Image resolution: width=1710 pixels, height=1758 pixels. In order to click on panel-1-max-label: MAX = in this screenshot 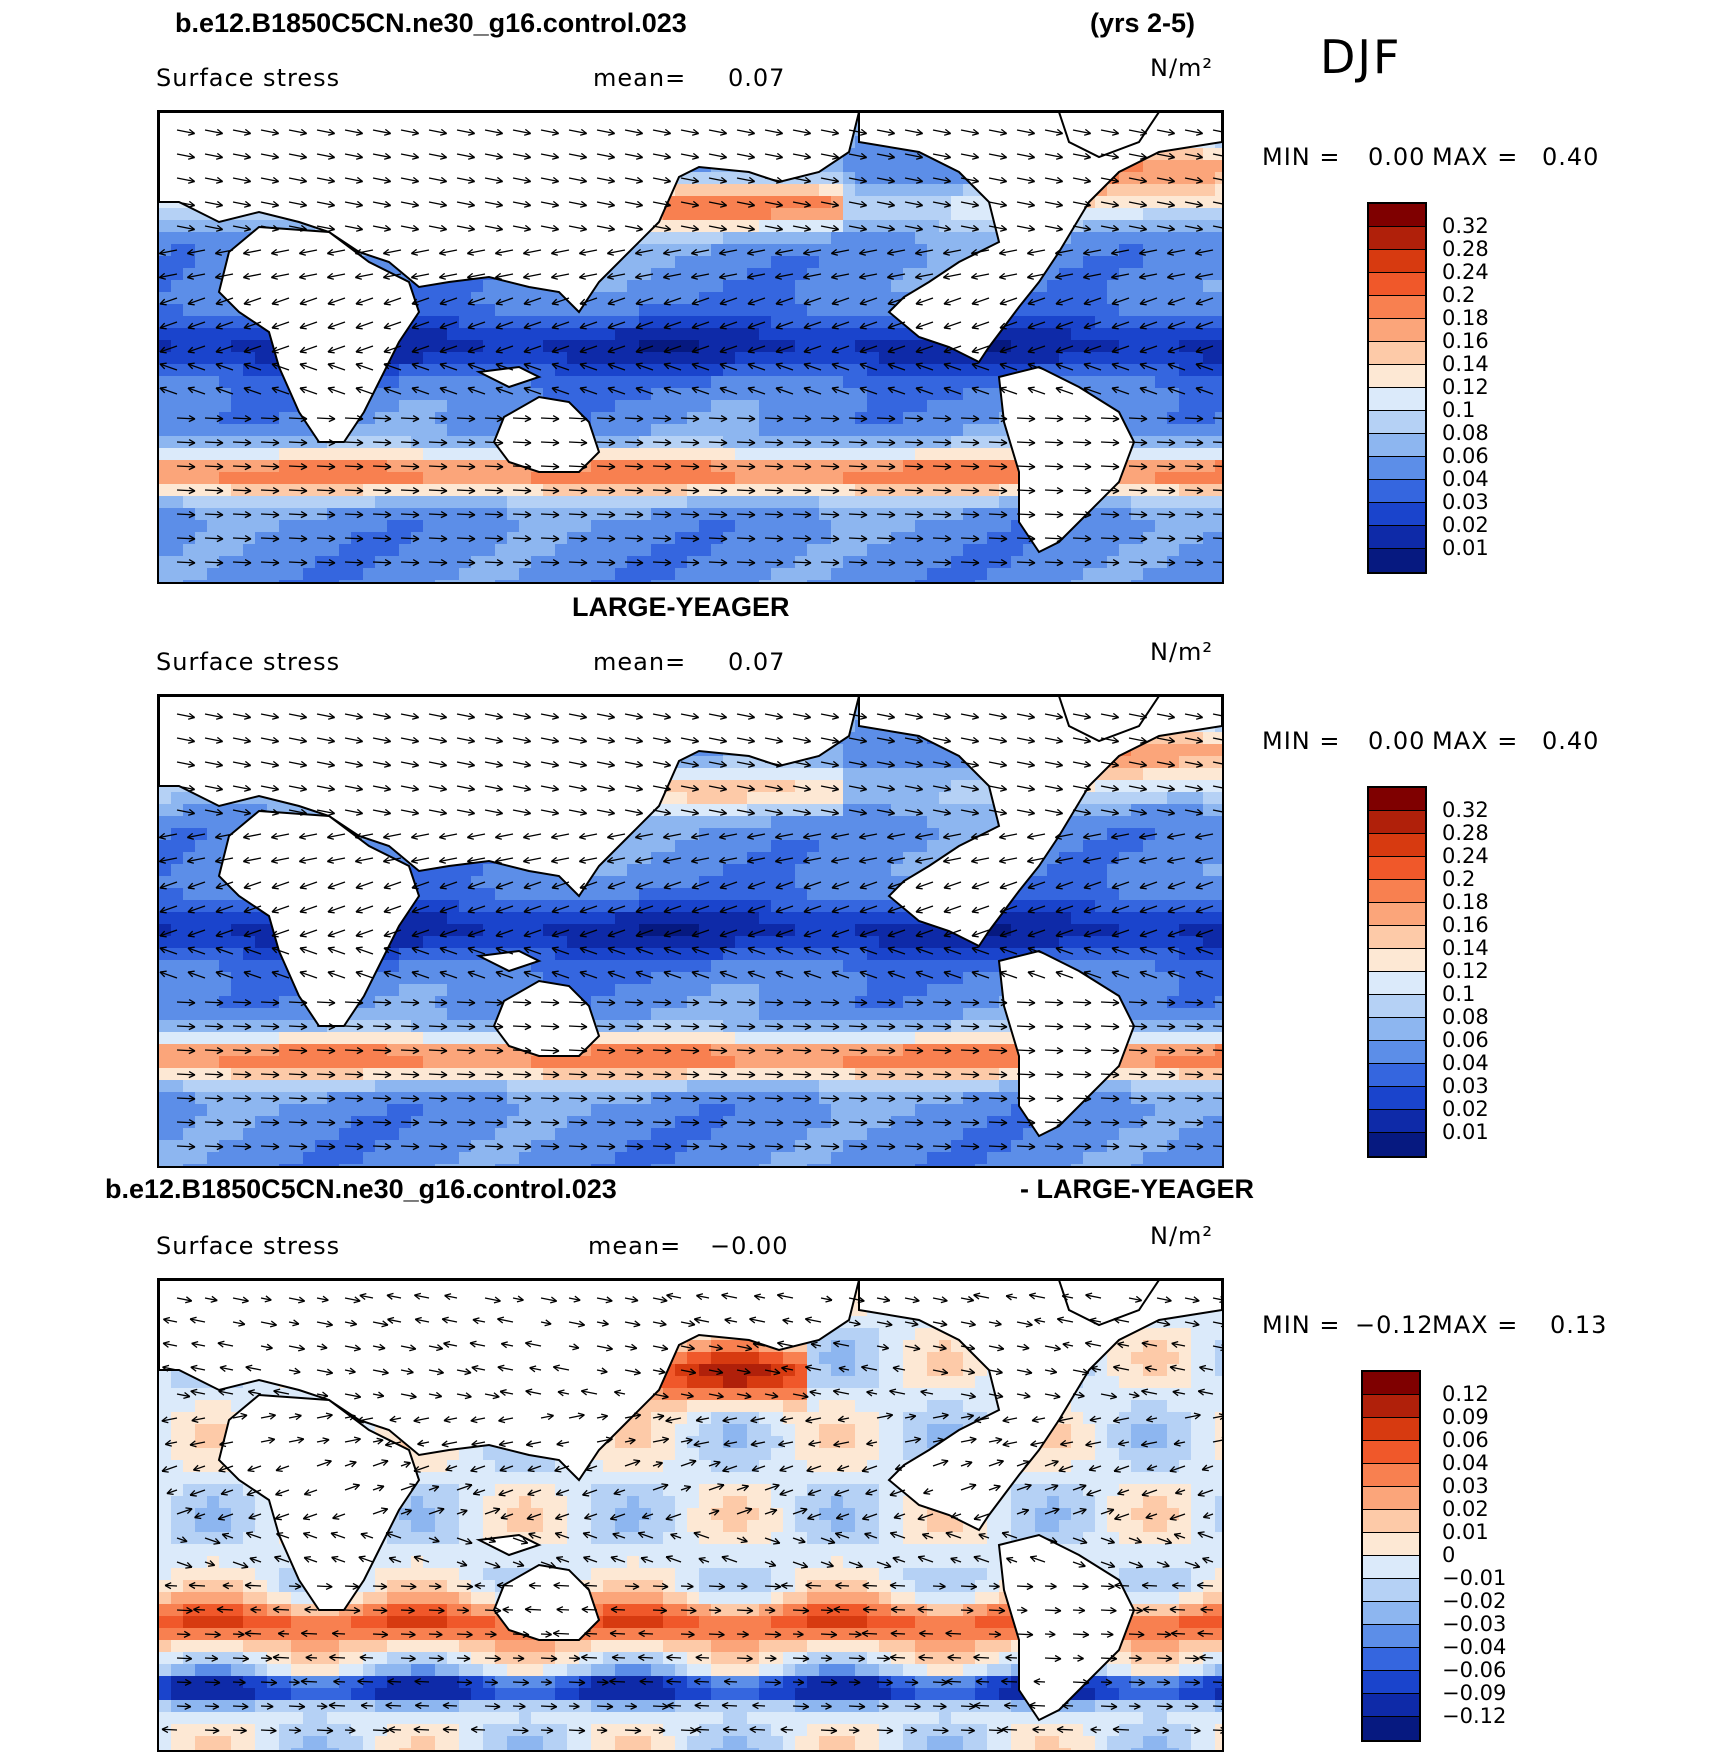, I will do `click(1475, 157)`.